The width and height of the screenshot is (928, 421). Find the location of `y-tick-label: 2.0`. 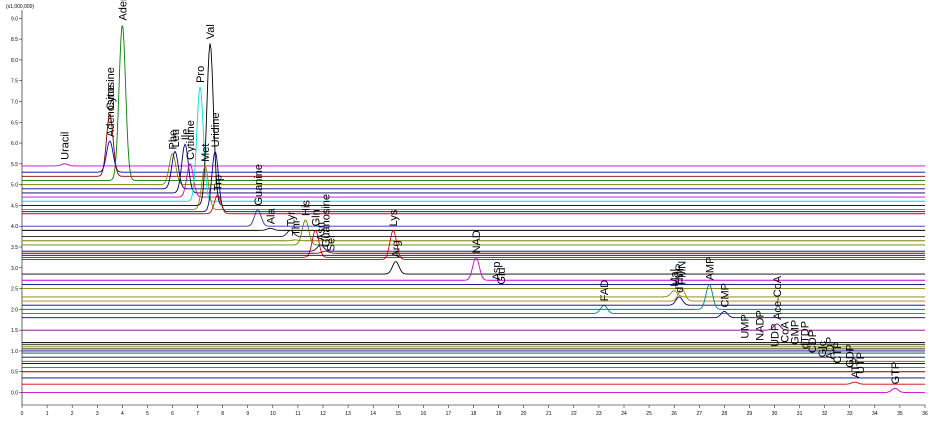

y-tick-label: 2.0 is located at coordinates (14, 310).